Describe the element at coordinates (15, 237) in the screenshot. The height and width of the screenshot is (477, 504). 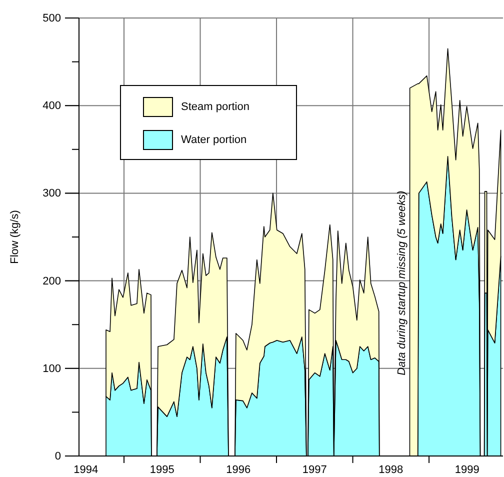
I see `y-axis-title: Flow (kg/s)` at that location.